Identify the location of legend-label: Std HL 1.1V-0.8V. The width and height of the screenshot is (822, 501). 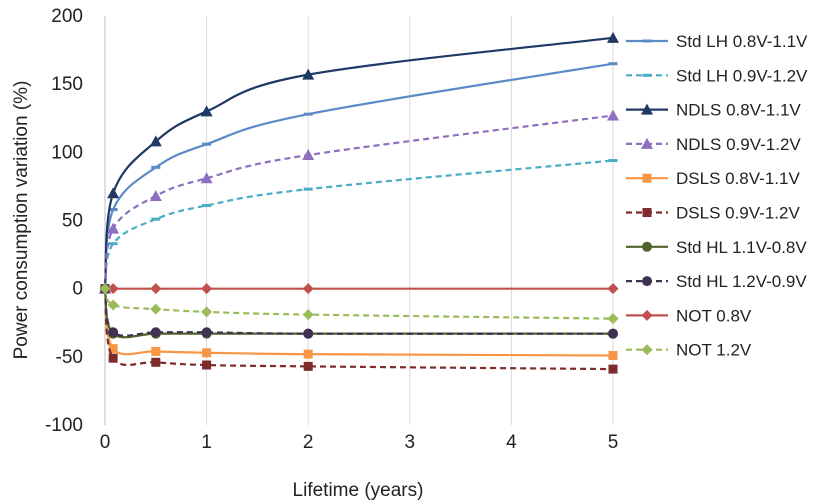
(741, 247).